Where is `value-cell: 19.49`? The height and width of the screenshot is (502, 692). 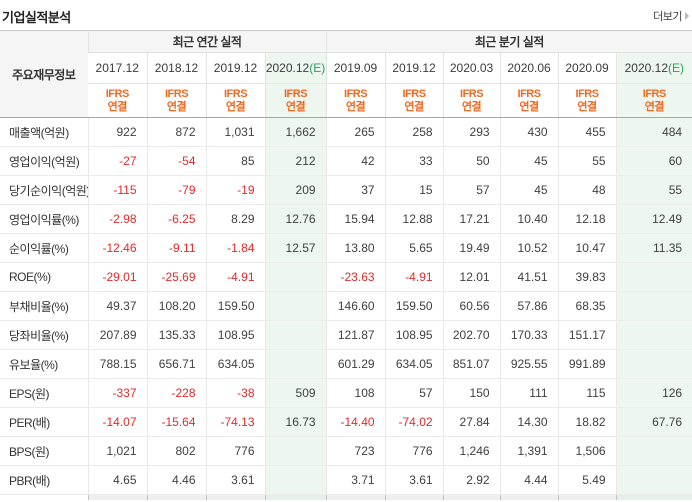
value-cell: 19.49 is located at coordinates (471, 248).